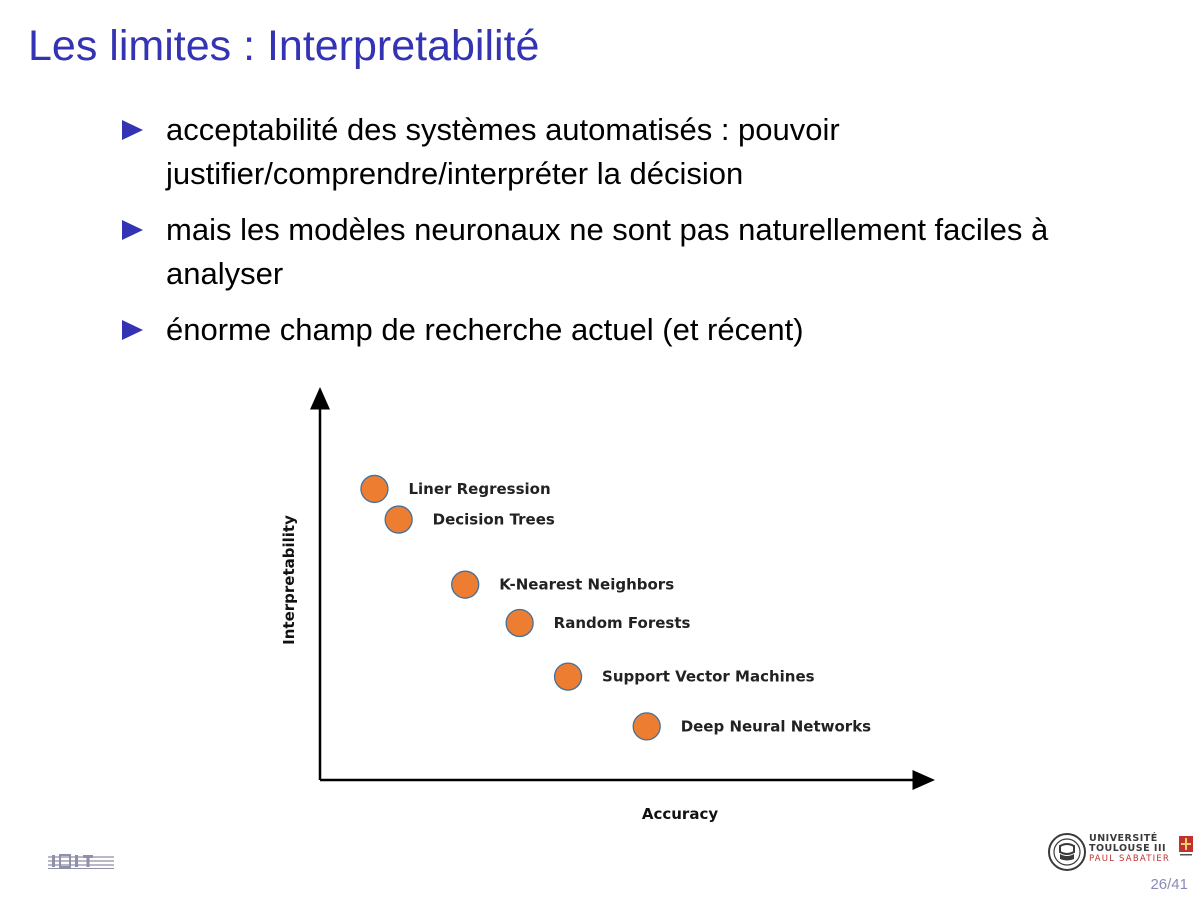  What do you see at coordinates (81, 861) in the screenshot?
I see `irit-logo` at bounding box center [81, 861].